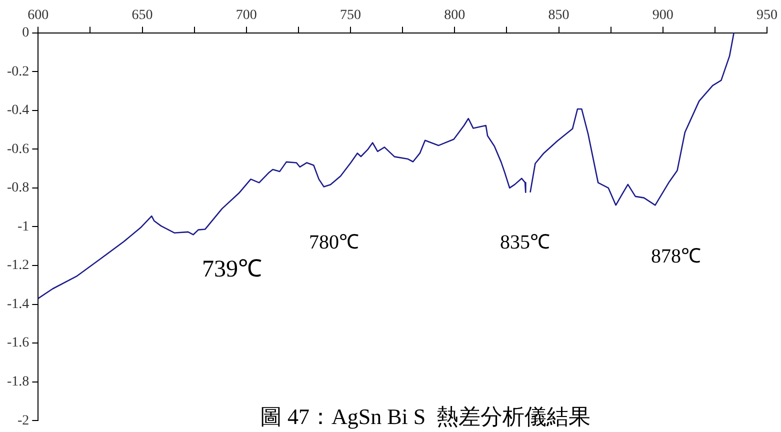 This screenshot has height=432, width=781. Describe the element at coordinates (26, 32) in the screenshot. I see `y-tick-label: 0` at that location.